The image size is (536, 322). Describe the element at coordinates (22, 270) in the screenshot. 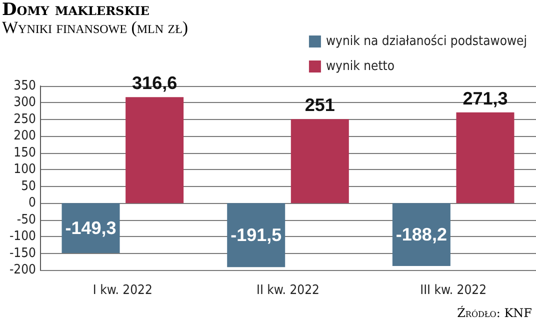

I see `y-tick-label: -200` at that location.